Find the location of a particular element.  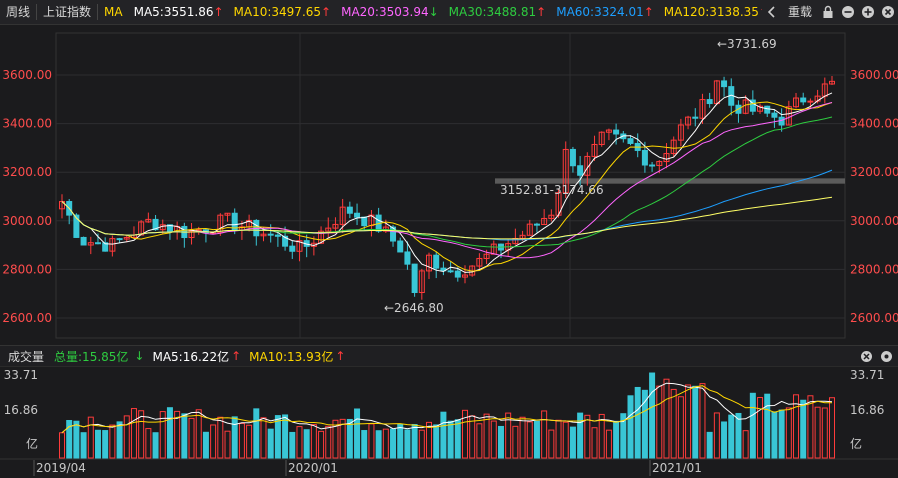

volume-total: 总量:15.85亿 is located at coordinates (91, 356).